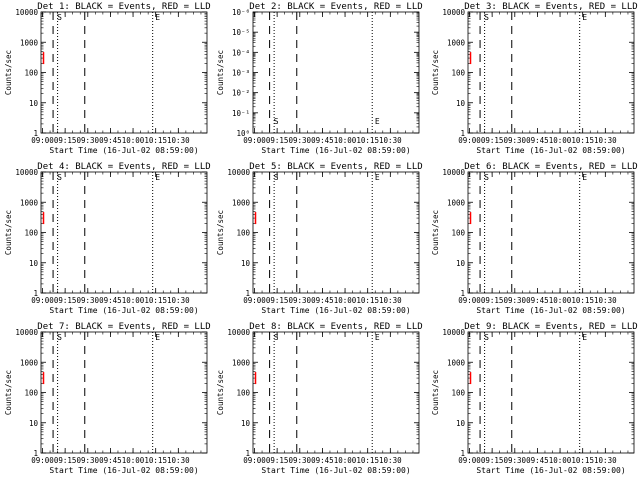 This screenshot has height=480, width=640. I want to click on panel-title: Det 6: BLACK = Events, RED = LLD, so click(550, 167).